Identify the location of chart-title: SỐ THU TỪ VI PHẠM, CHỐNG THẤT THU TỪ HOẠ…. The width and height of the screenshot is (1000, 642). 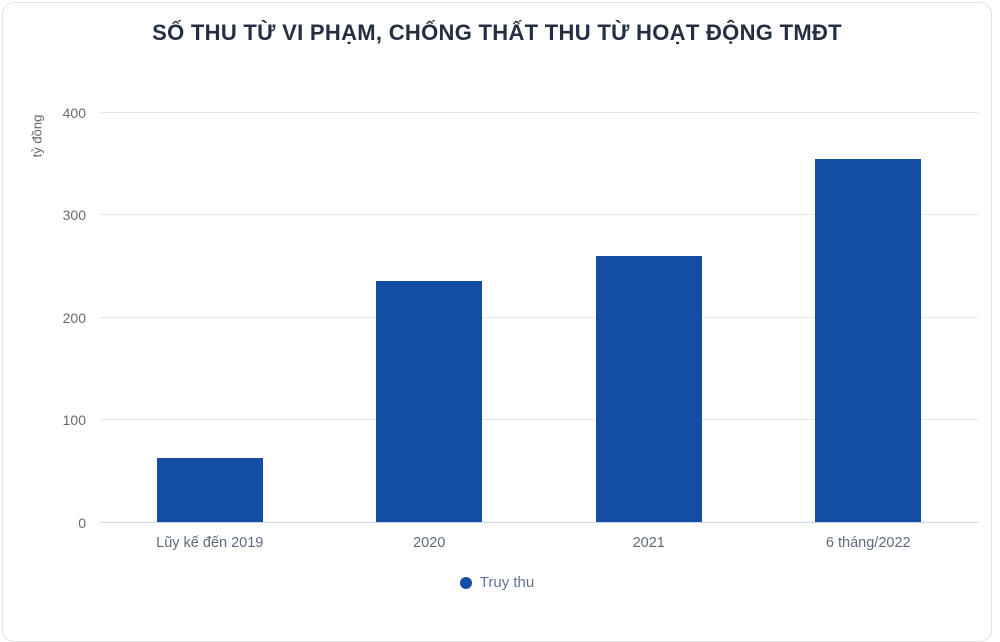
(497, 32).